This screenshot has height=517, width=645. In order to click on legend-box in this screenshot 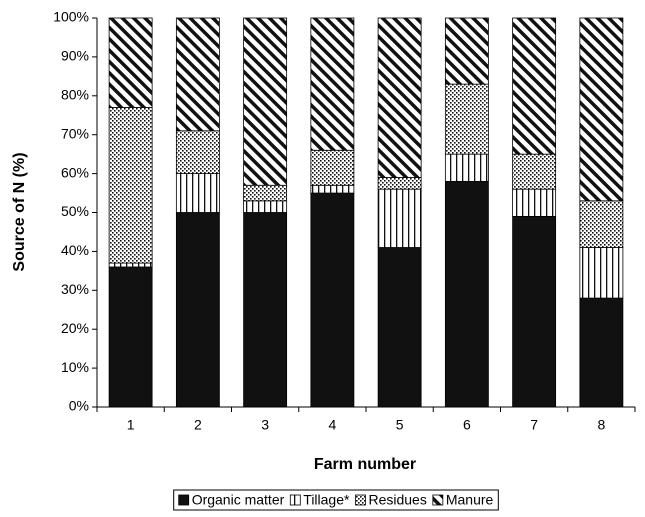, I will do `click(336, 500)`.